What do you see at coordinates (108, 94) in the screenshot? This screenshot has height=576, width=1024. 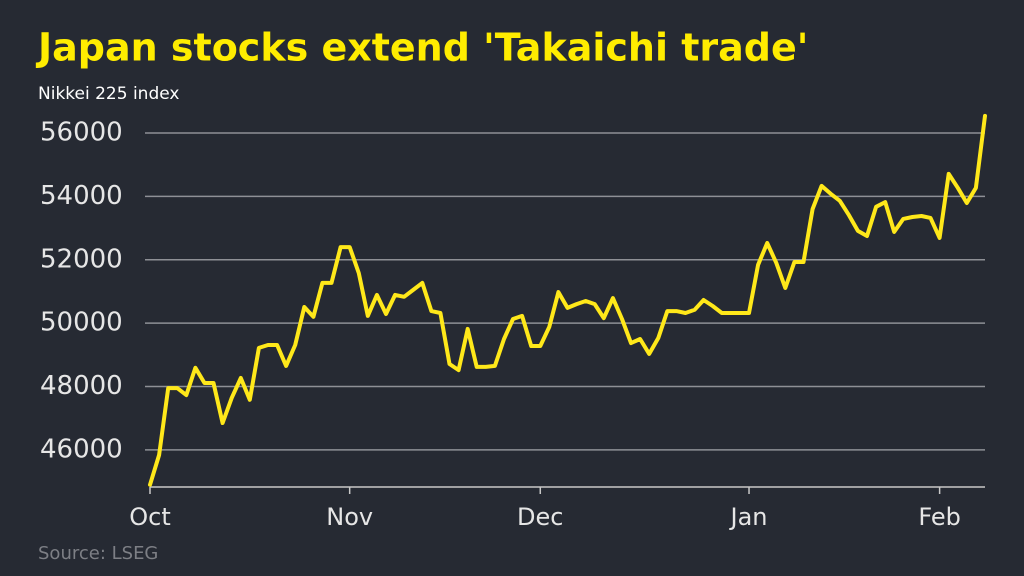 I see `chart-subtitle: Nikkei 225 index` at bounding box center [108, 94].